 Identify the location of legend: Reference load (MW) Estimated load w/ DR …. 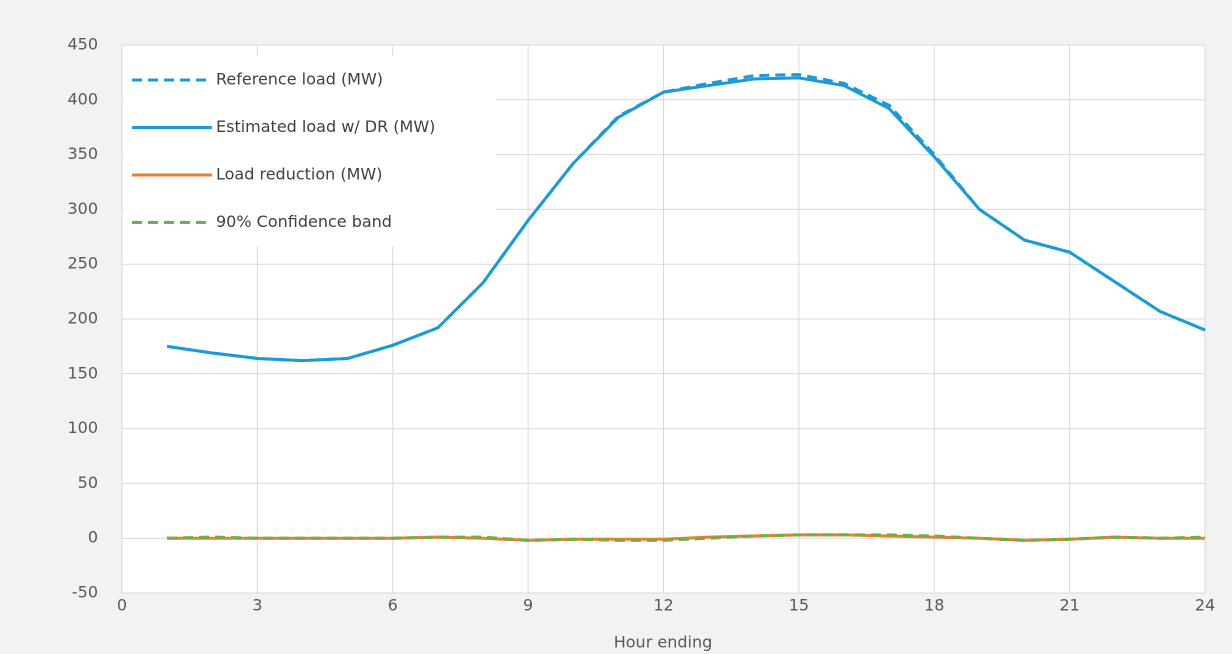
(310, 151).